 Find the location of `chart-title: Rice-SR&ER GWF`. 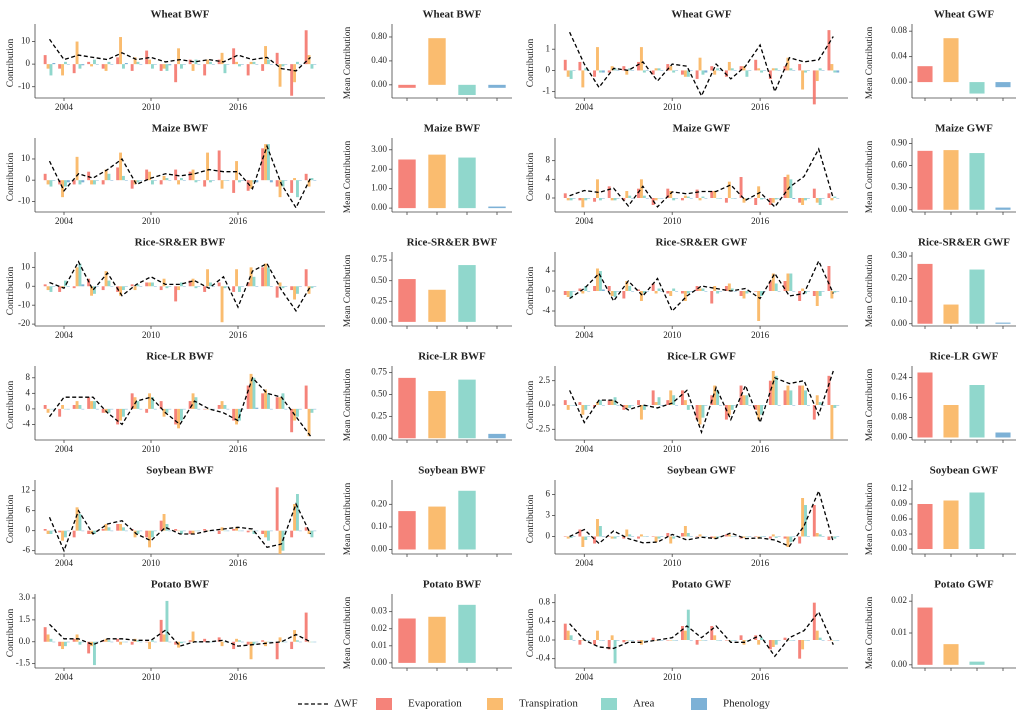

chart-title: Rice-SR&ER GWF is located at coordinates (964, 243).